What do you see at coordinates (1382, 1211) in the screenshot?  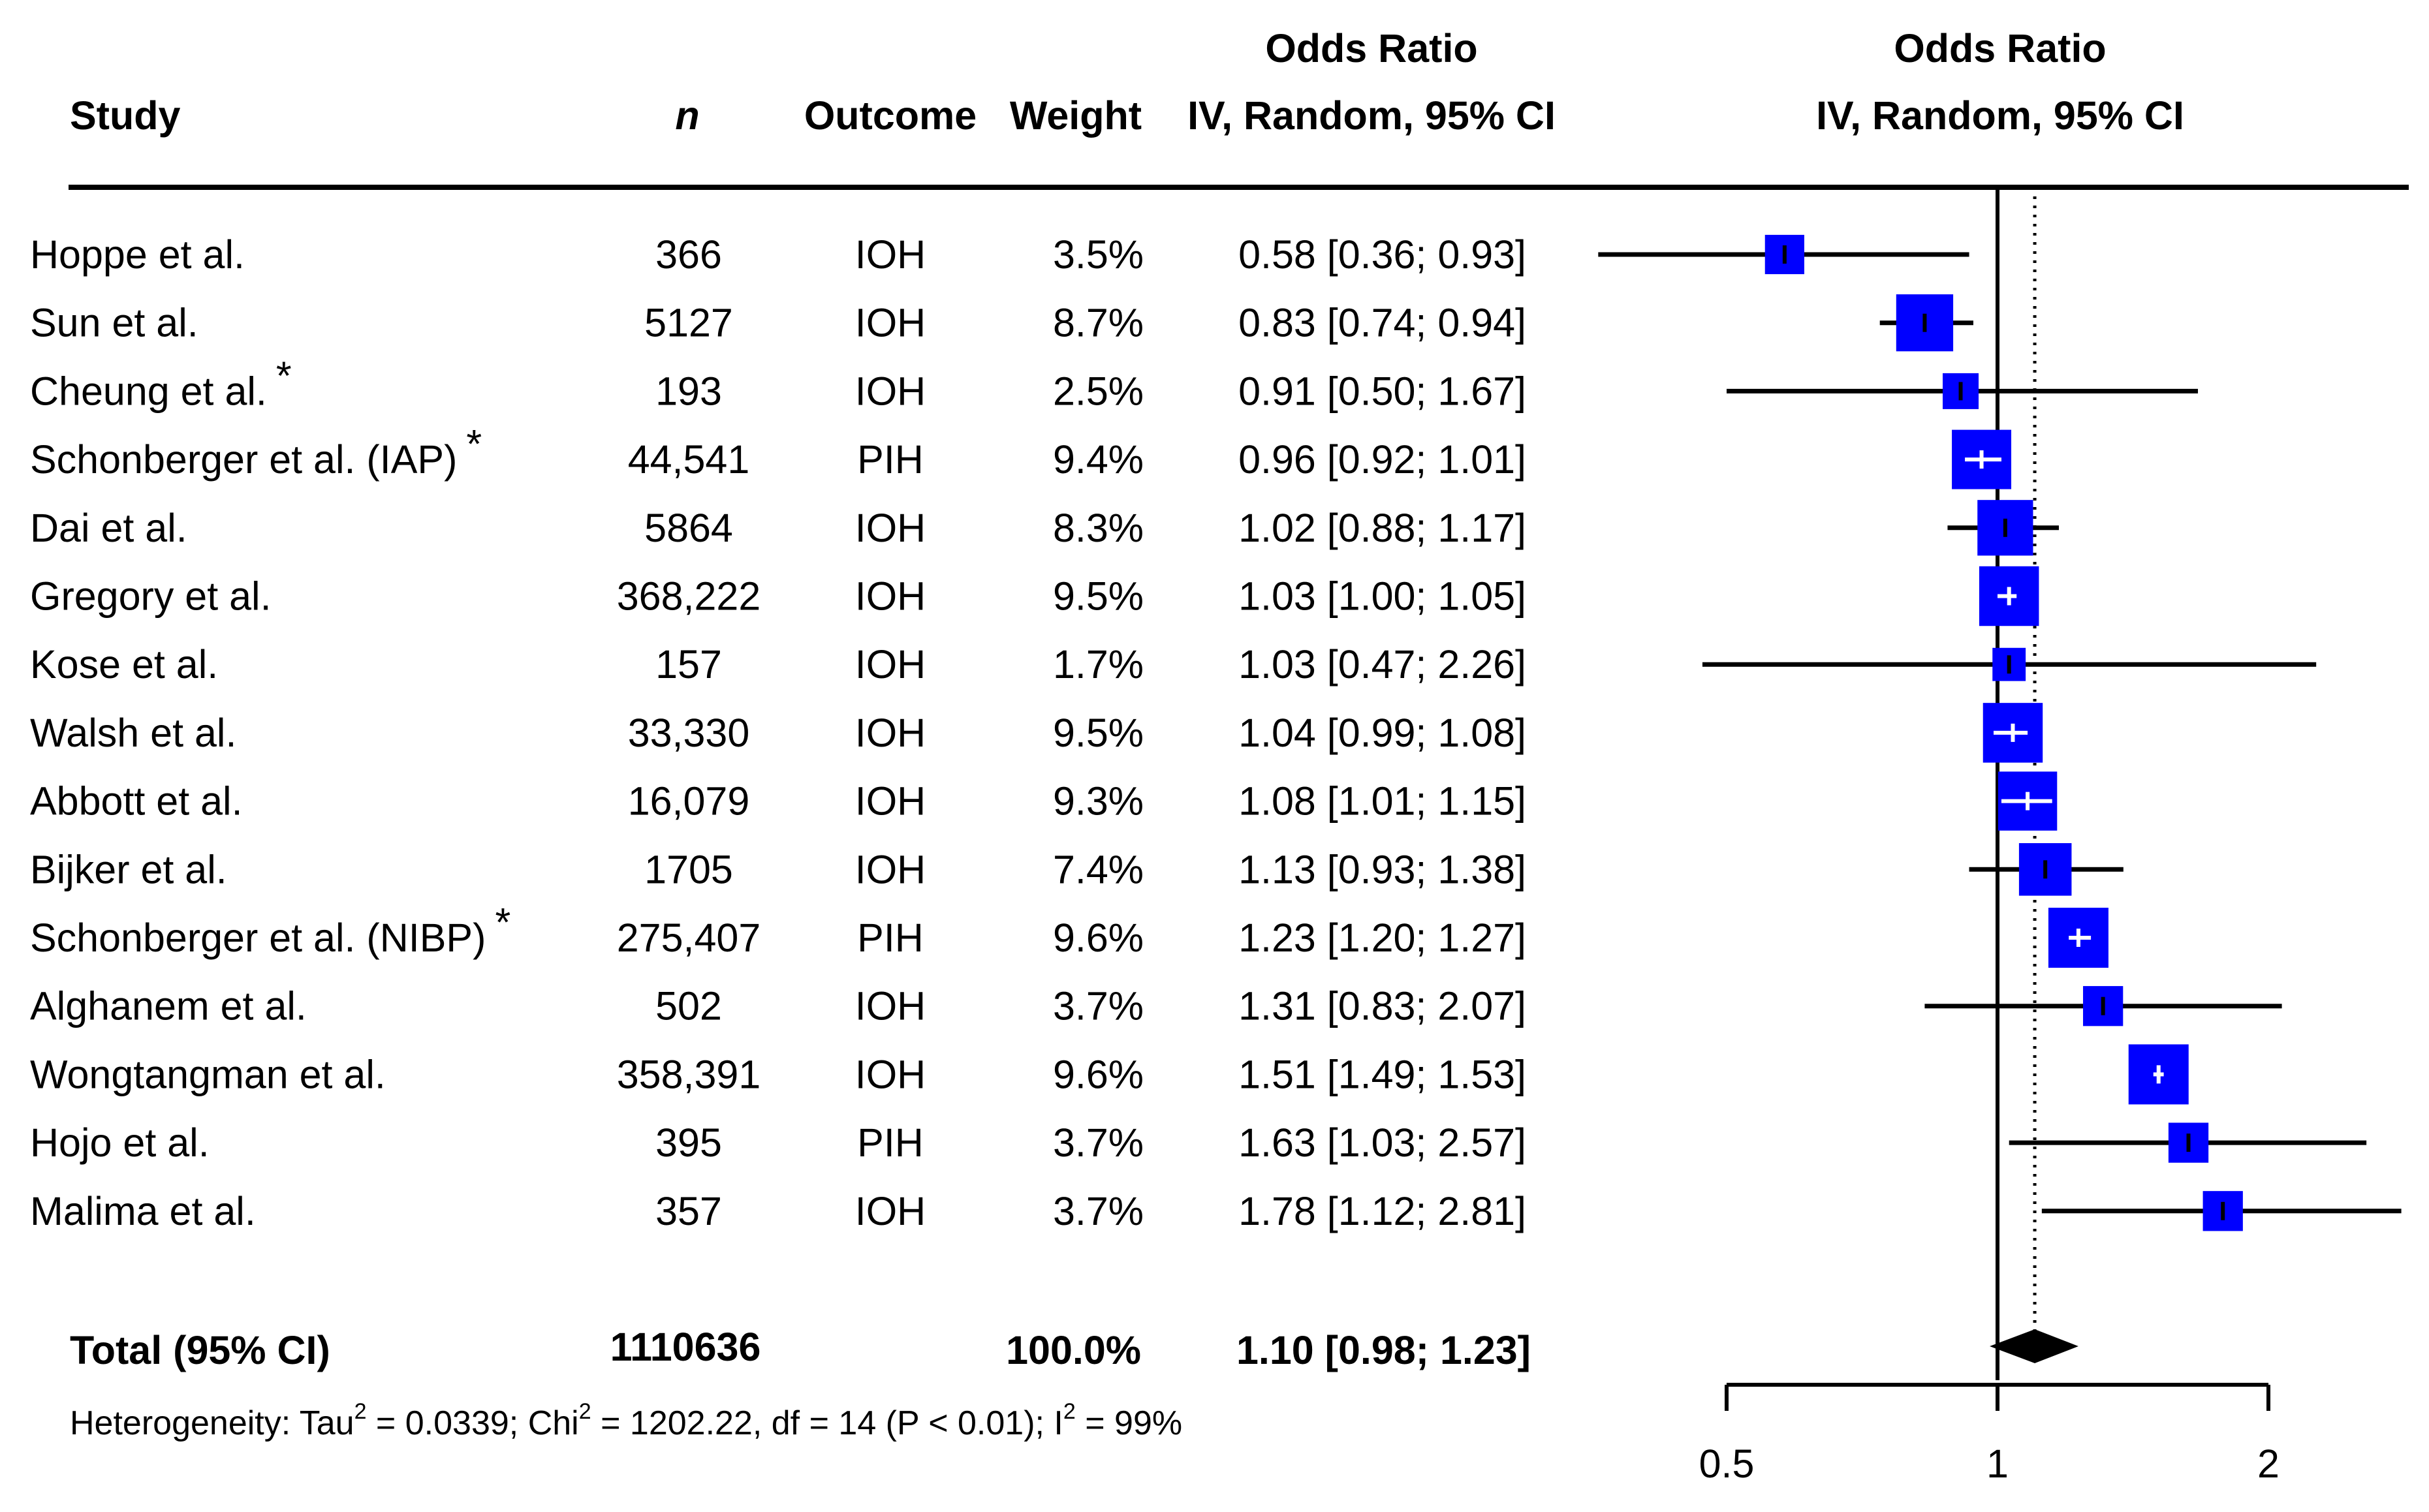 I see `study-ci: 1.78 [1.12; 2.81]` at bounding box center [1382, 1211].